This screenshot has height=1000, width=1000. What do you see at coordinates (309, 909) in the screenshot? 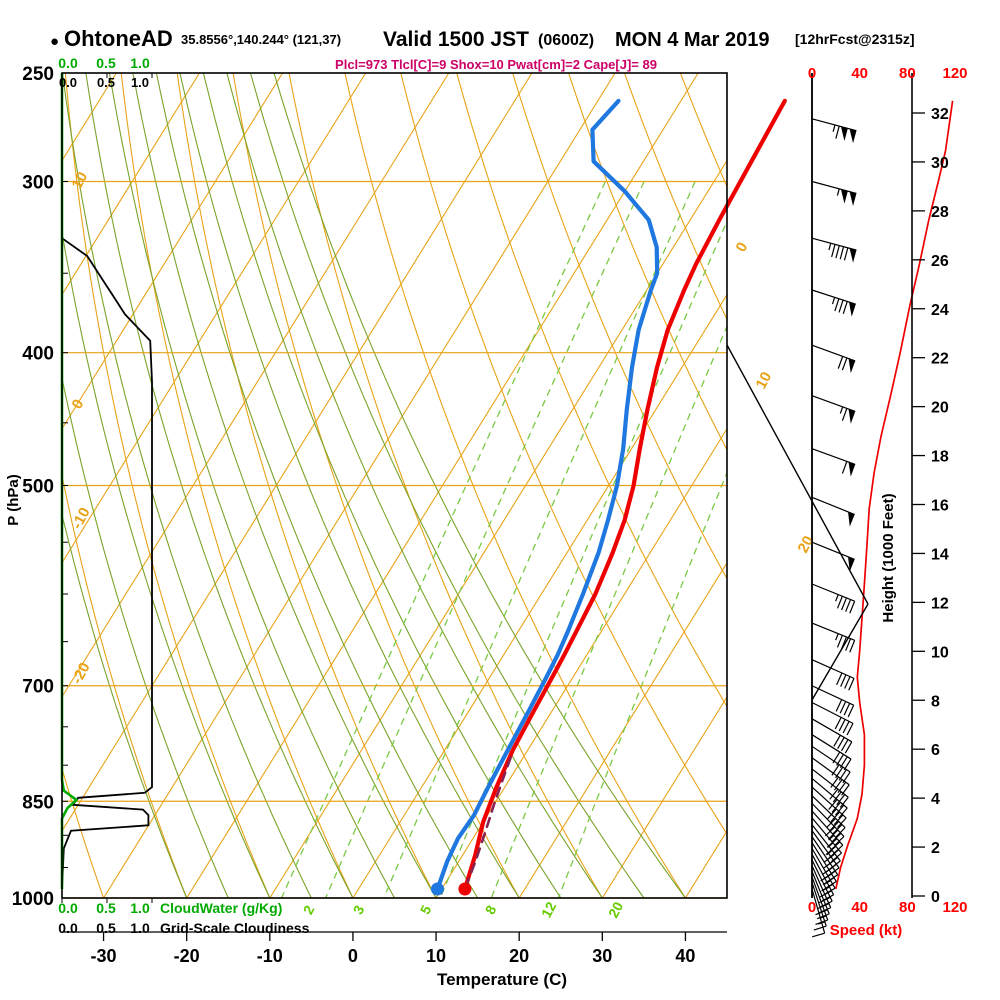
I see `mixing-ratio-label: 2` at bounding box center [309, 909].